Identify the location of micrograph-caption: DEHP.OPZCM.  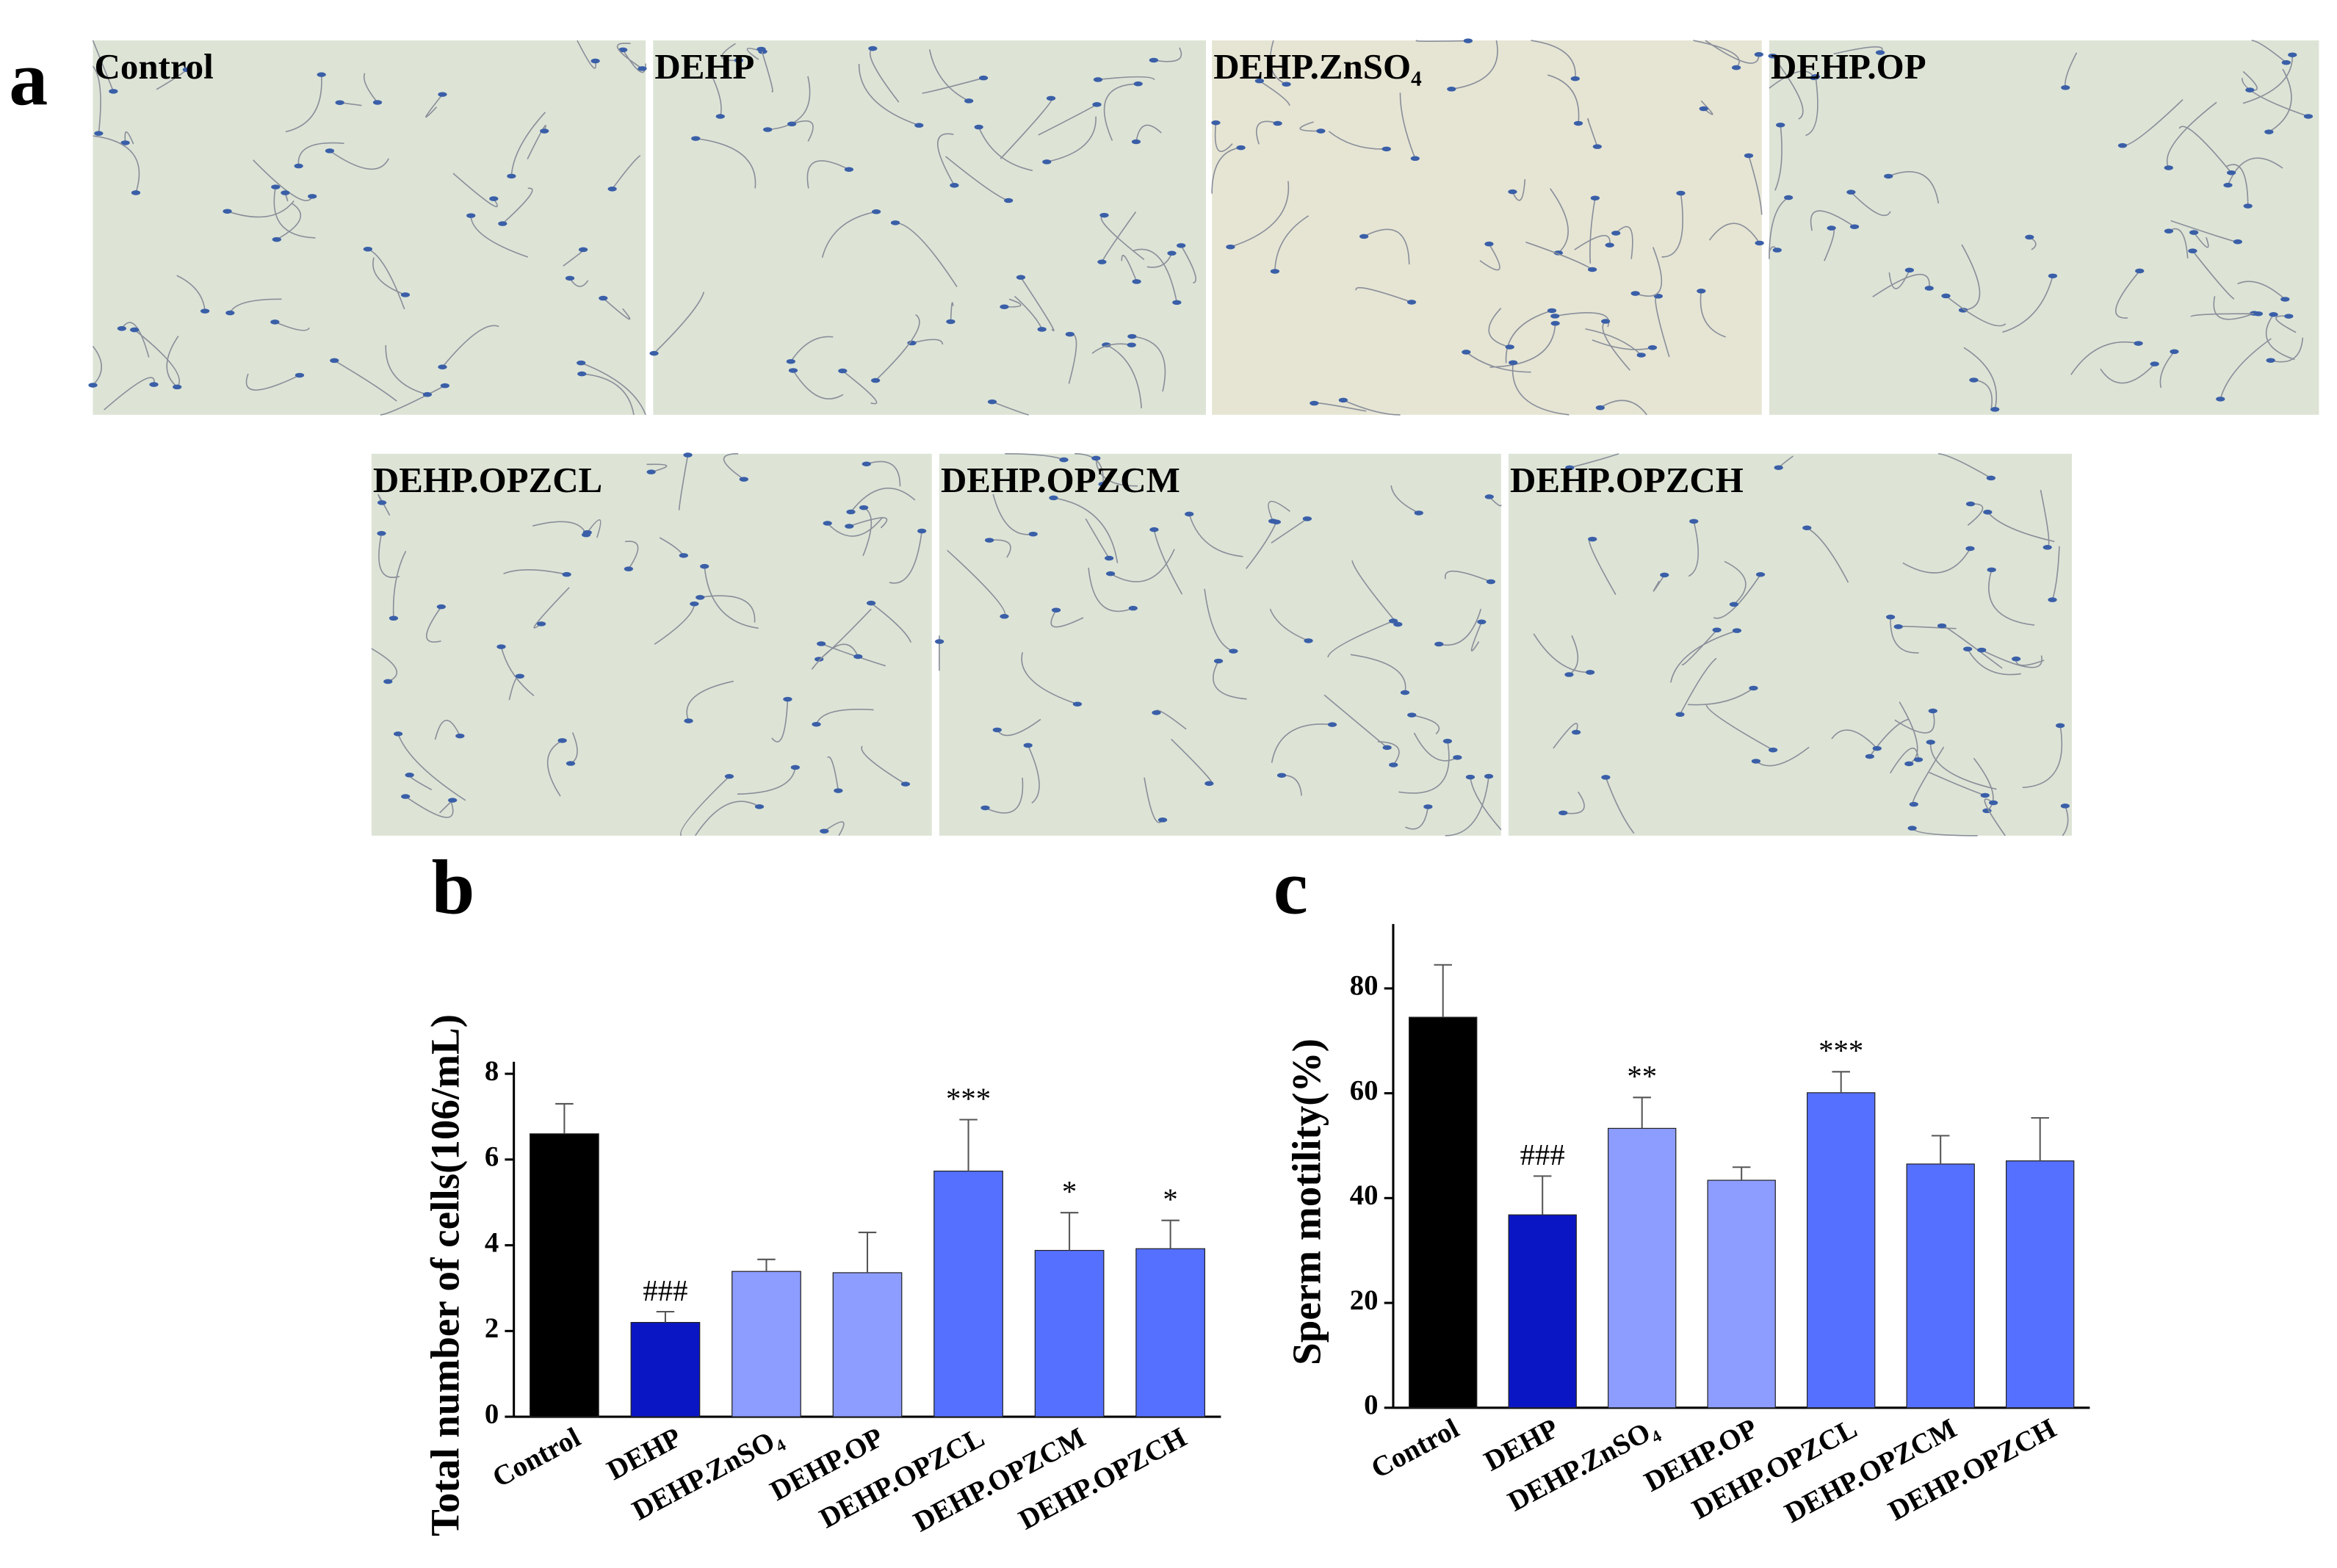
(1060, 480).